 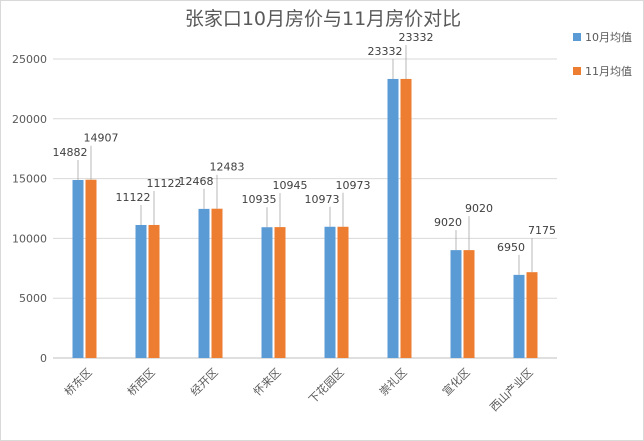 What do you see at coordinates (70, 152) in the screenshot?
I see `data-label: 14882` at bounding box center [70, 152].